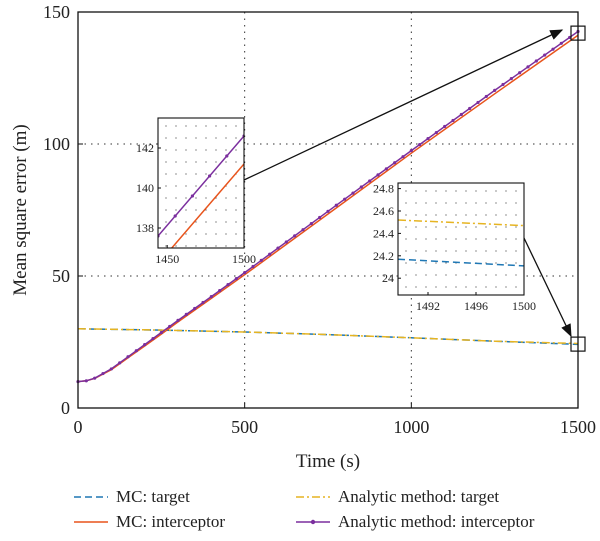 The width and height of the screenshot is (600, 541). Describe the element at coordinates (65, 408) in the screenshot. I see `y-tick-label-0: 0` at that location.